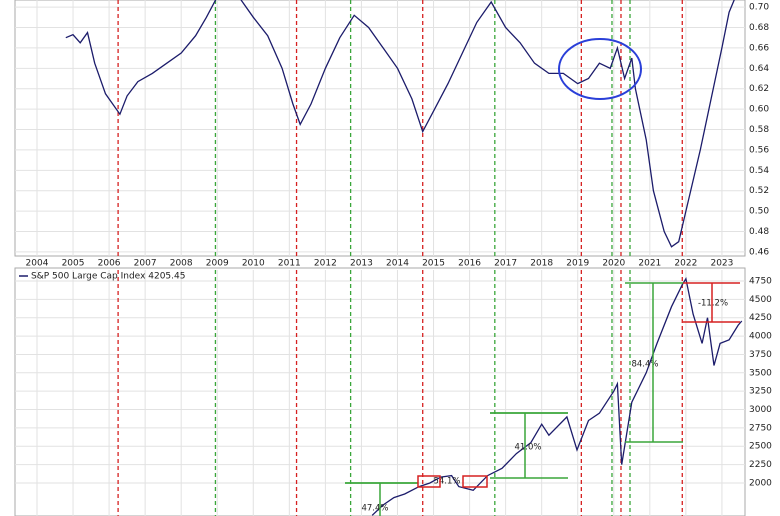 This screenshot has width=780, height=516. Describe the element at coordinates (217, 264) in the screenshot. I see `x-tick-label: 2009` at that location.